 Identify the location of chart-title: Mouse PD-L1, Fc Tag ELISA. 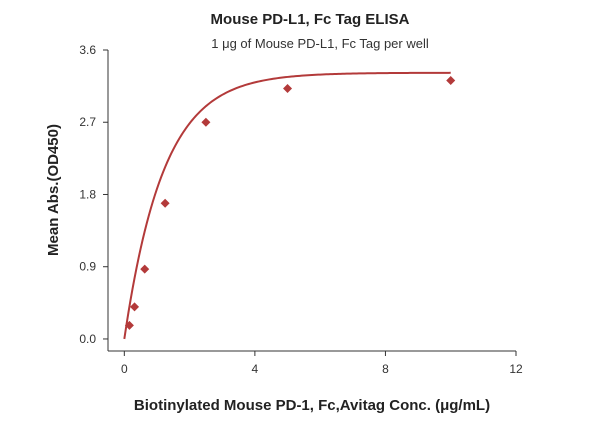
(310, 19).